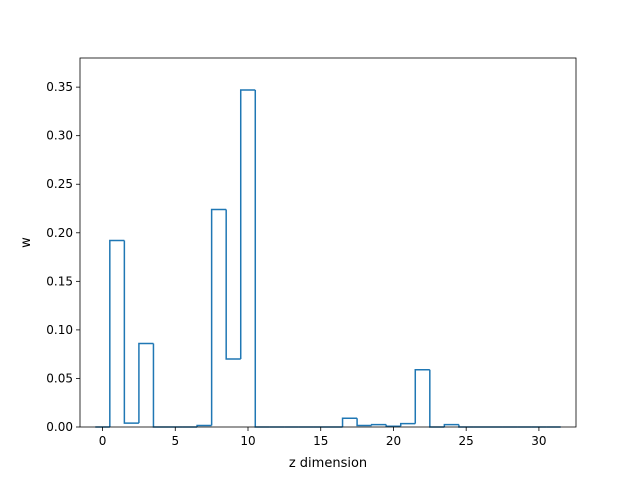 This screenshot has height=484, width=640. I want to click on x-tick-label: 20, so click(393, 441).